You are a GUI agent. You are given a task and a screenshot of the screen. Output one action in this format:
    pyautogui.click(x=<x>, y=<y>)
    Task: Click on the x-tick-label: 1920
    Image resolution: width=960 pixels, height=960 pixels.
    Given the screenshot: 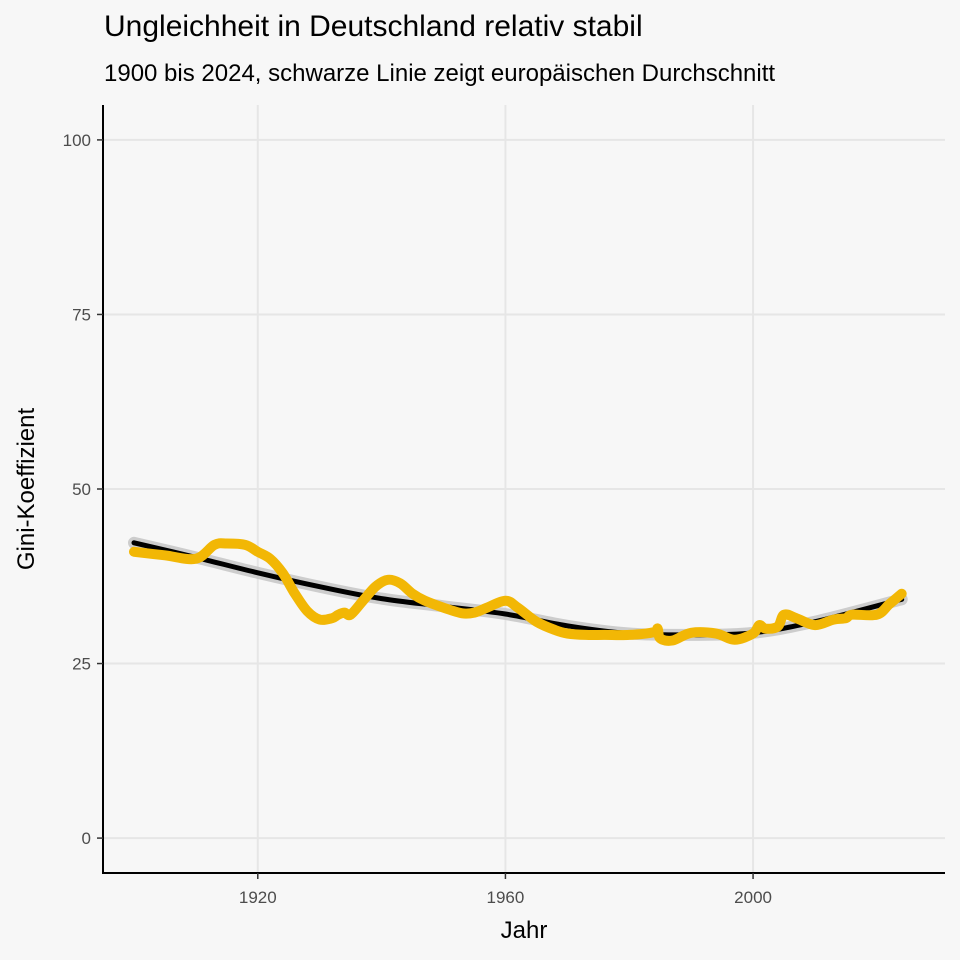 What is the action you would take?
    pyautogui.click(x=258, y=897)
    